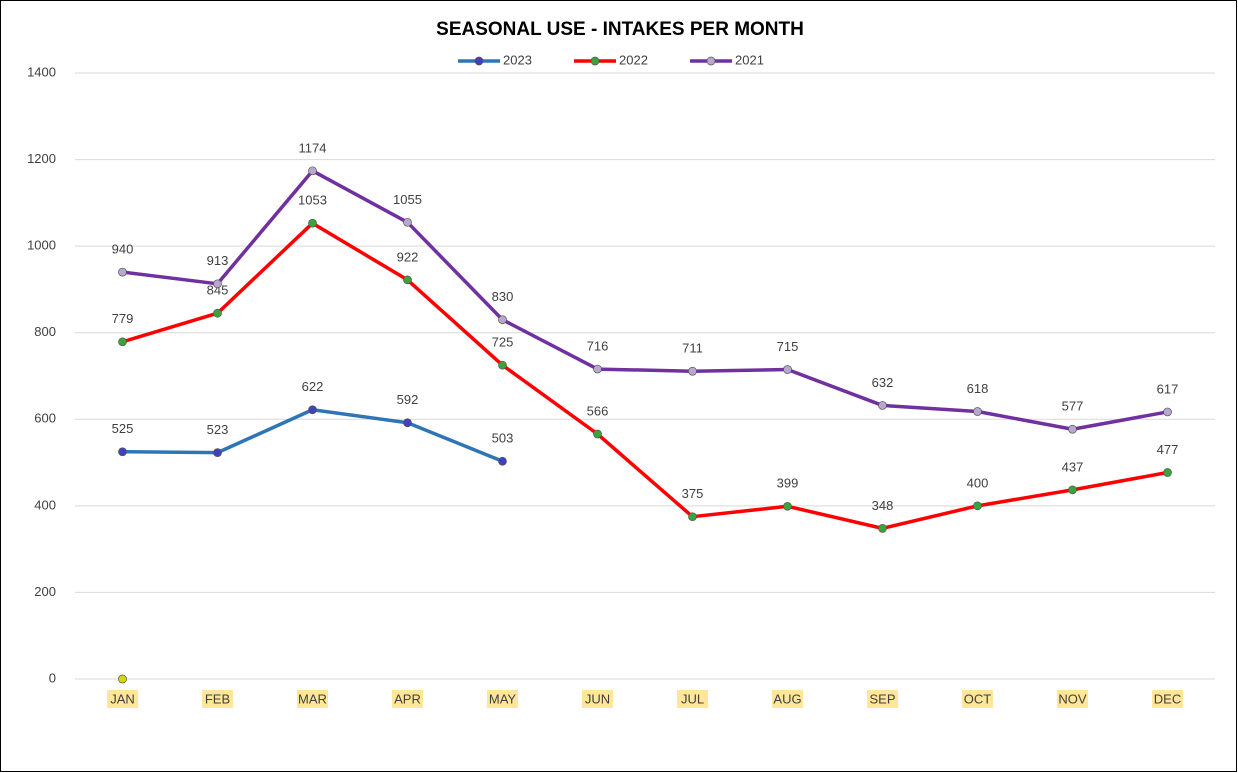 Image resolution: width=1238 pixels, height=773 pixels. Describe the element at coordinates (218, 260) in the screenshot. I see `data-label: 913` at that location.